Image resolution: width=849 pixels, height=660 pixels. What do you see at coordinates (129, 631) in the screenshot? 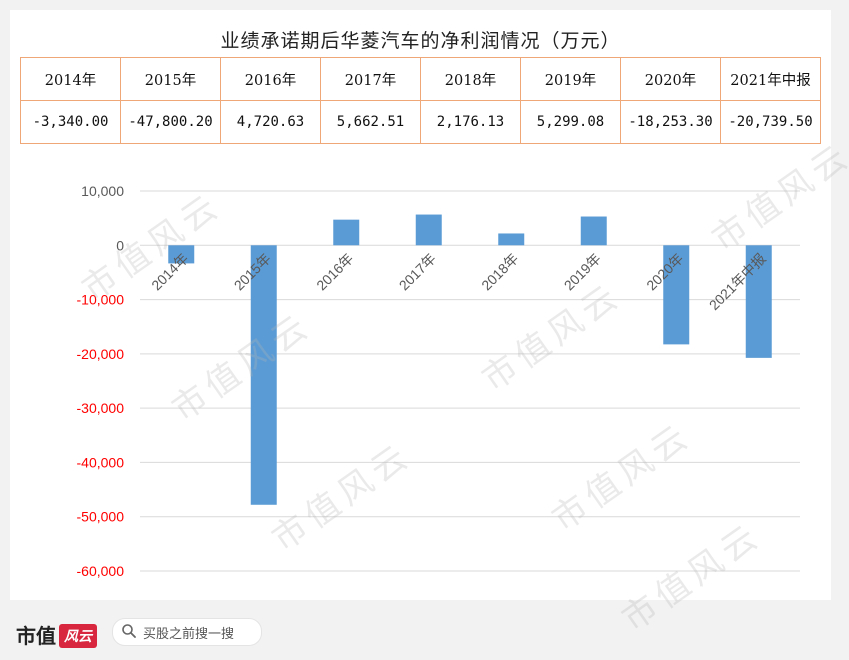
I see `search-icon` at bounding box center [129, 631].